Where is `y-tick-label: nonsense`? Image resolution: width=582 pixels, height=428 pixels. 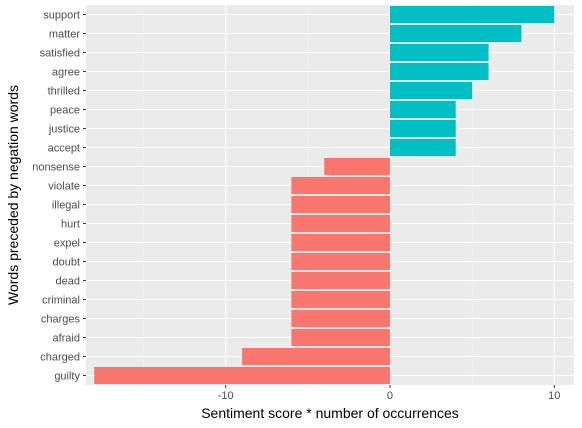 y-tick-label: nonsense is located at coordinates (56, 168).